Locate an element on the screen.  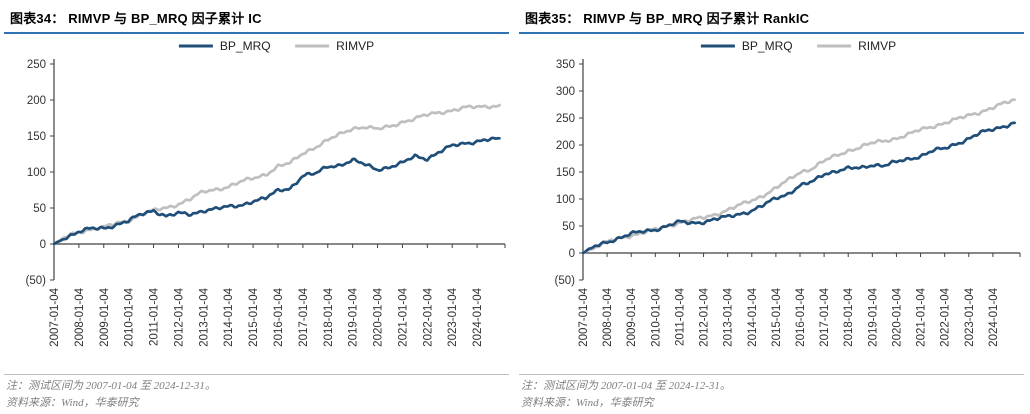
svg-text: 300 is located at coordinates (565, 92).